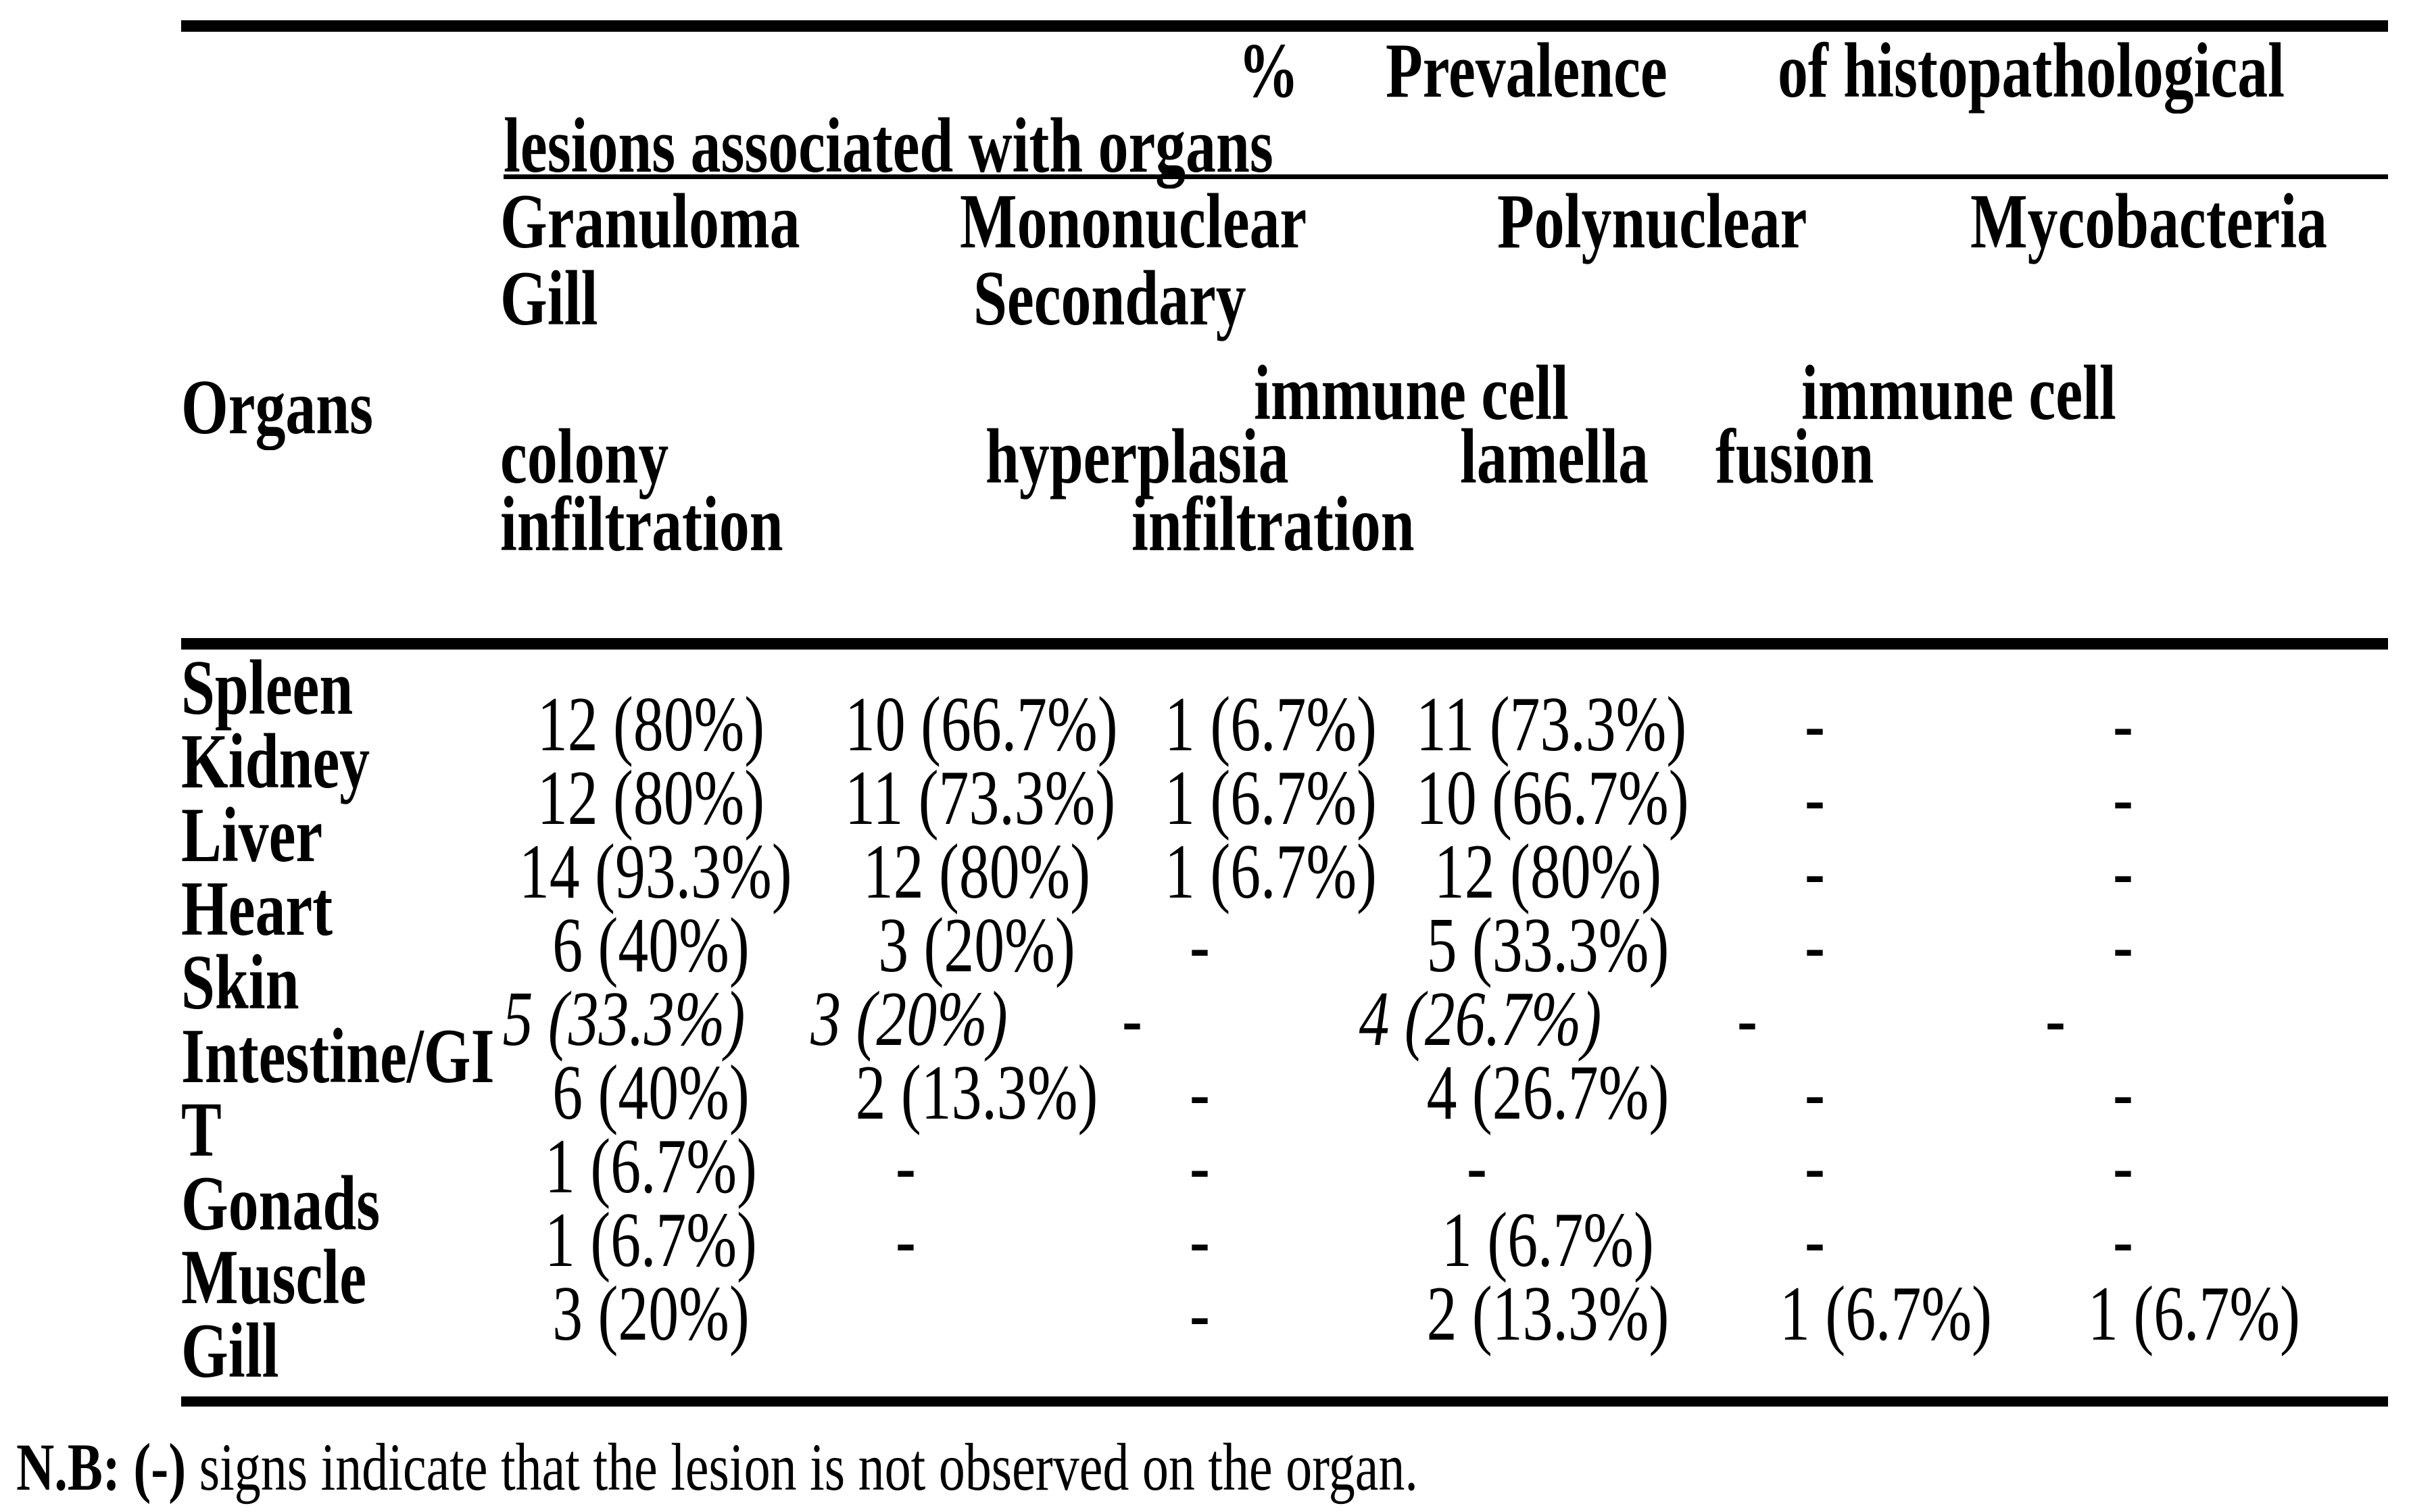 The height and width of the screenshot is (1512, 2434). I want to click on table-cell: 14 (93.3%), so click(655, 871).